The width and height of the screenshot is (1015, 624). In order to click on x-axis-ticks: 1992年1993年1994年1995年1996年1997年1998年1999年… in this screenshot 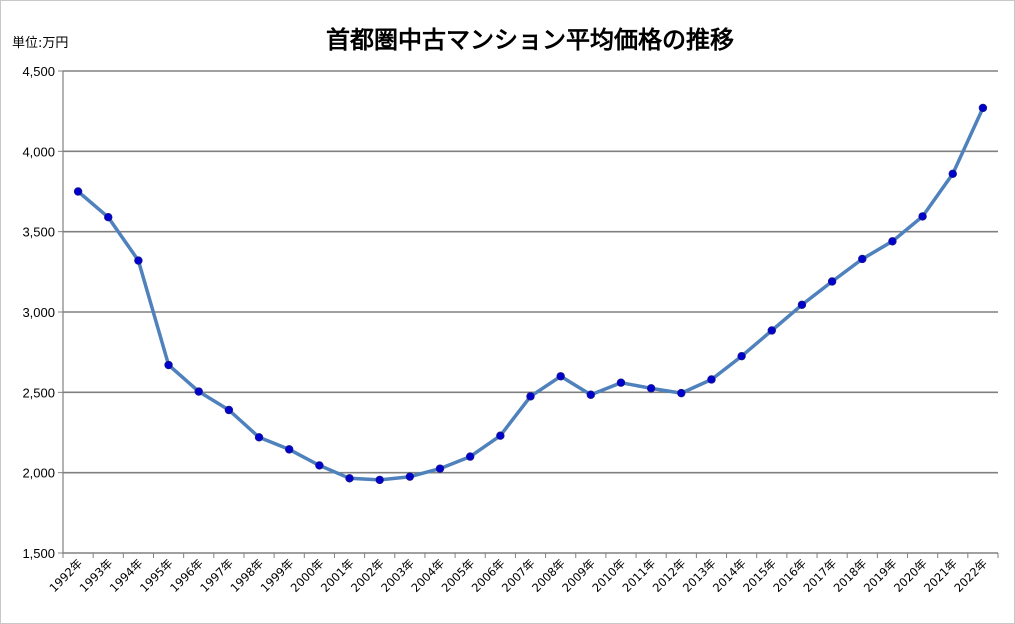, I will do `click(518, 575)`.